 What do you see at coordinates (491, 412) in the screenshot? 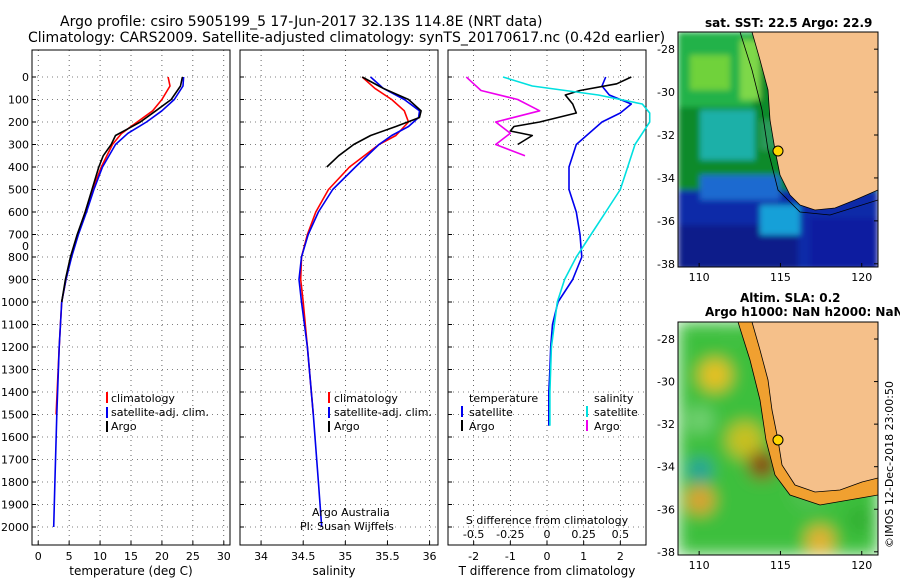
I see `legend-t-satellite-label: satellite` at bounding box center [491, 412].